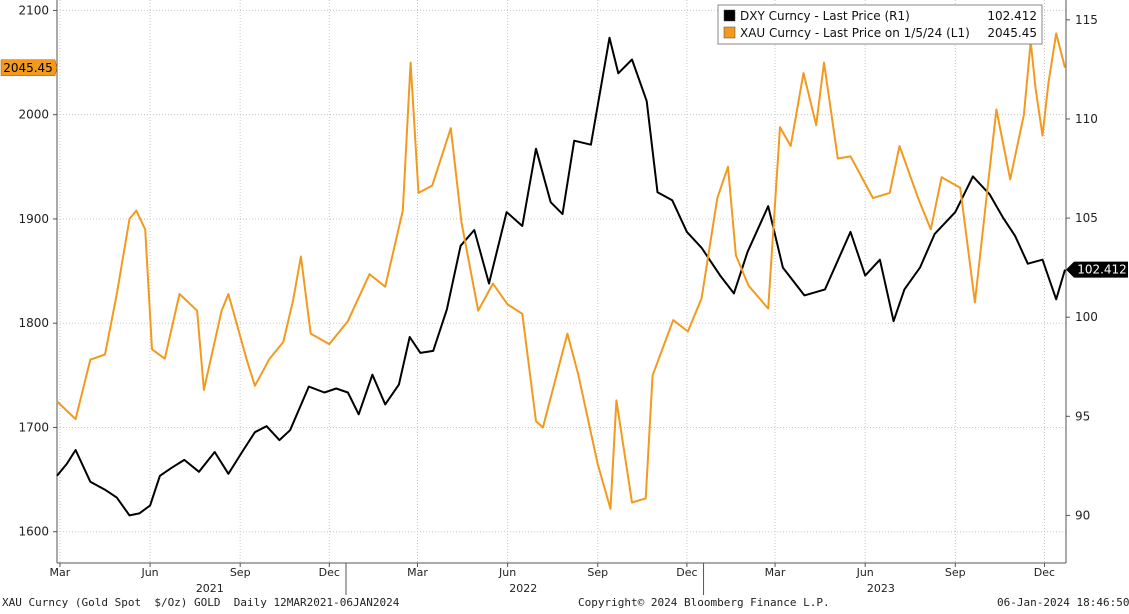 The height and width of the screenshot is (614, 1129). What do you see at coordinates (33, 219) in the screenshot?
I see `left-tick-label: 1900` at bounding box center [33, 219].